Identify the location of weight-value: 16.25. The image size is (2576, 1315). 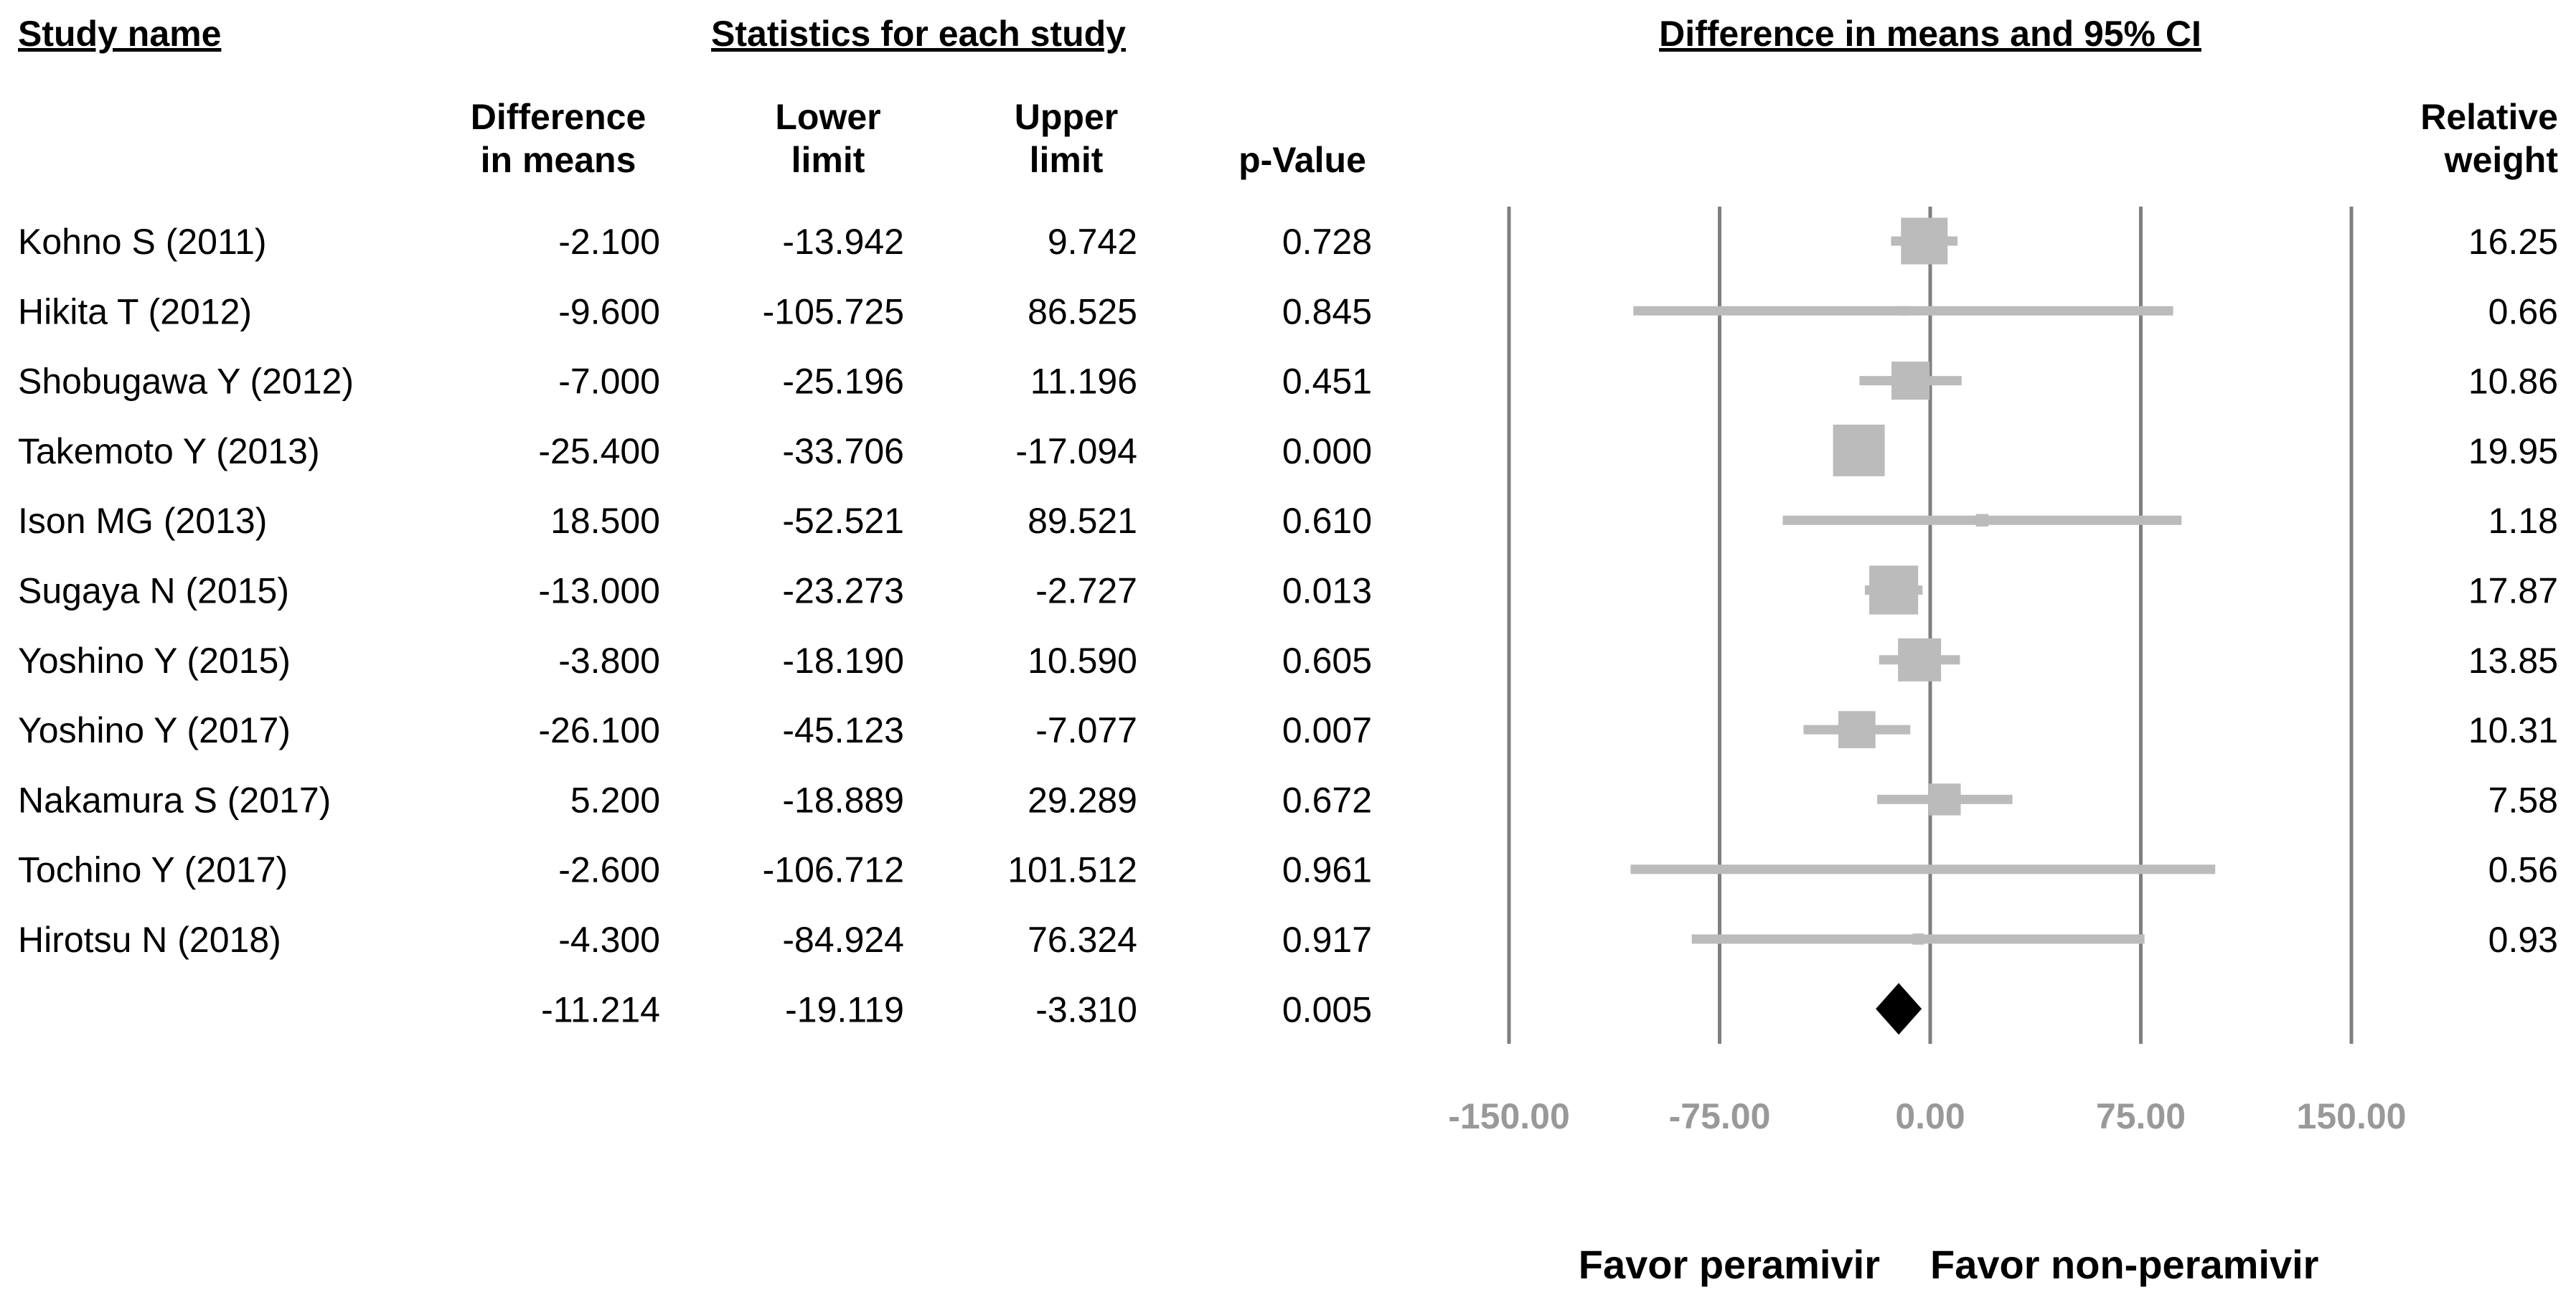
(2513, 242).